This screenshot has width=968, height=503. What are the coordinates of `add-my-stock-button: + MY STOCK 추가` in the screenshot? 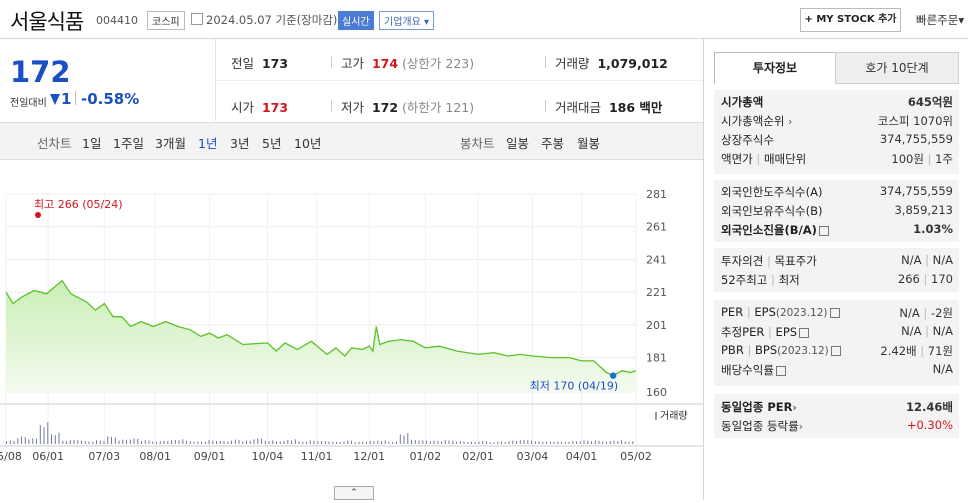 It's located at (850, 20).